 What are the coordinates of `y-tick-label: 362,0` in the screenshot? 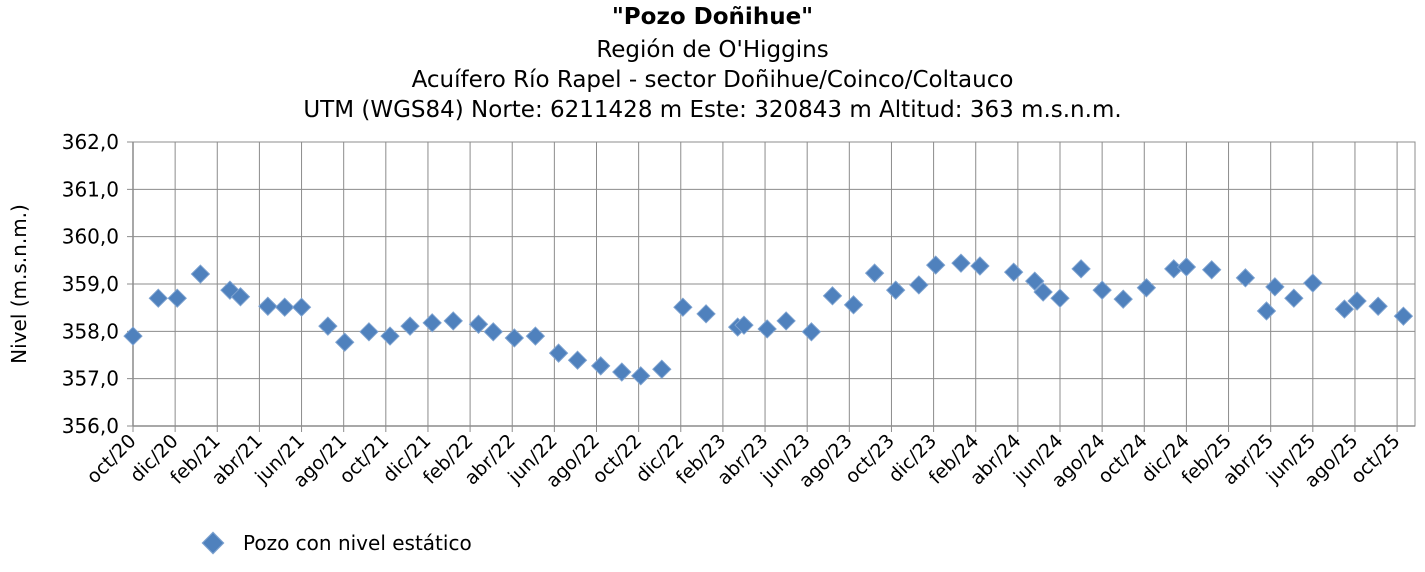 It's located at (90, 142).